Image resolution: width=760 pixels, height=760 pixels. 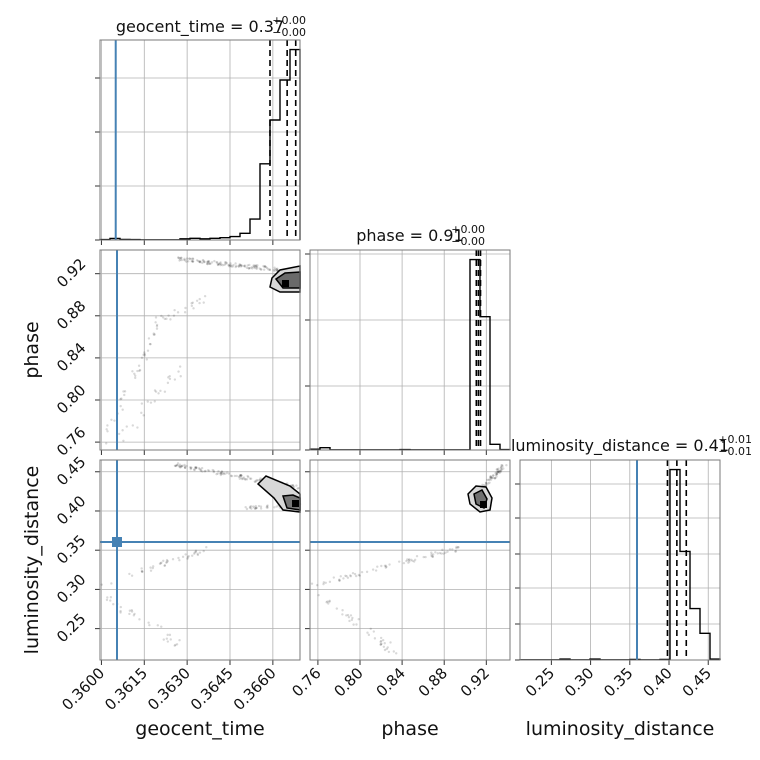 I want to click on title-lumdist-minus: −0.01, so click(x=735, y=451).